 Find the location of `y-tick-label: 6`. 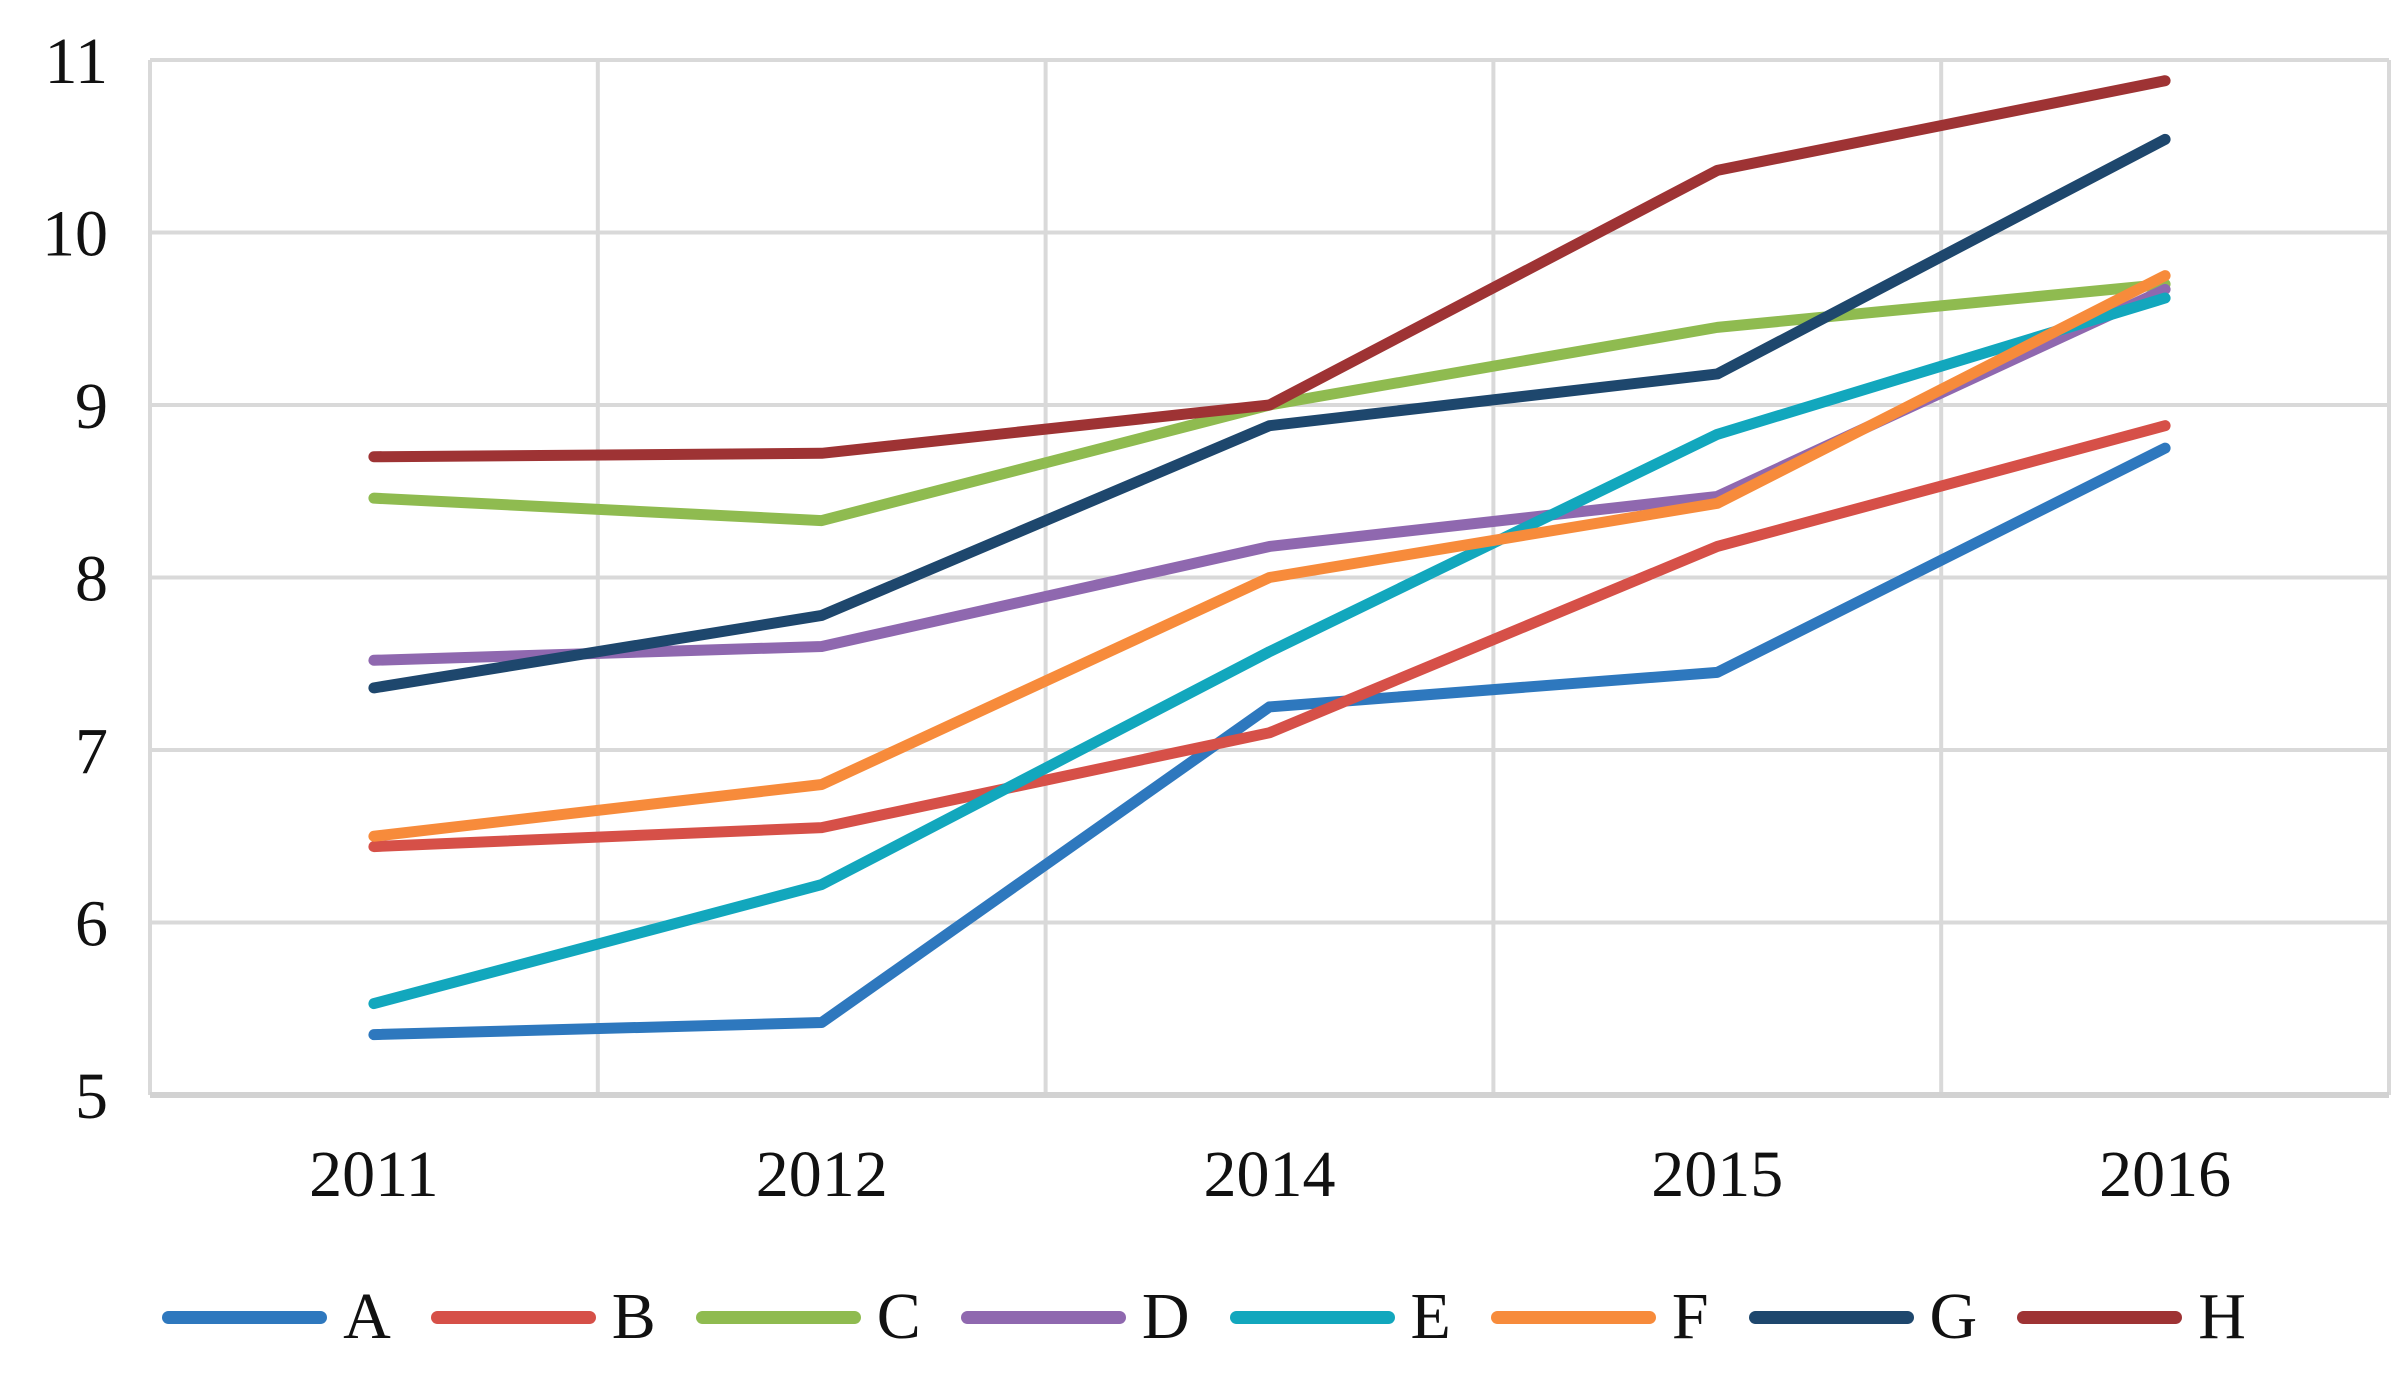

y-tick-label: 6 is located at coordinates (91, 924).